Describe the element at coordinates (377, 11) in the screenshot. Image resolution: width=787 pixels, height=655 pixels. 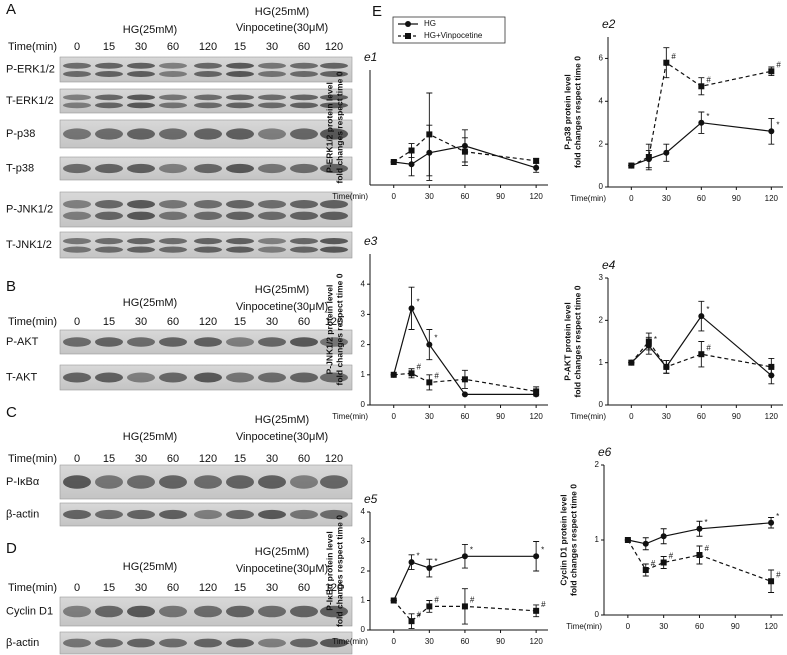
I see `panel-label: E` at that location.